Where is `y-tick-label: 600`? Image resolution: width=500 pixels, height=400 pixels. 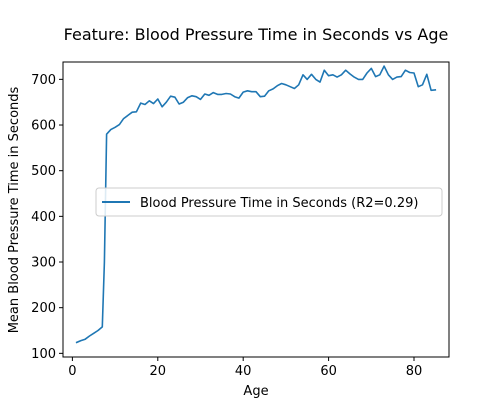 y-tick-label: 600 is located at coordinates (43, 126).